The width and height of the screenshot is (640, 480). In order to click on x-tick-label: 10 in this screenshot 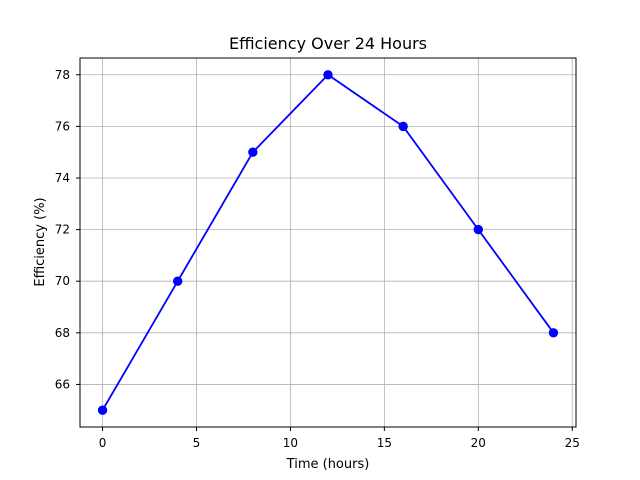, I will do `click(290, 443)`.